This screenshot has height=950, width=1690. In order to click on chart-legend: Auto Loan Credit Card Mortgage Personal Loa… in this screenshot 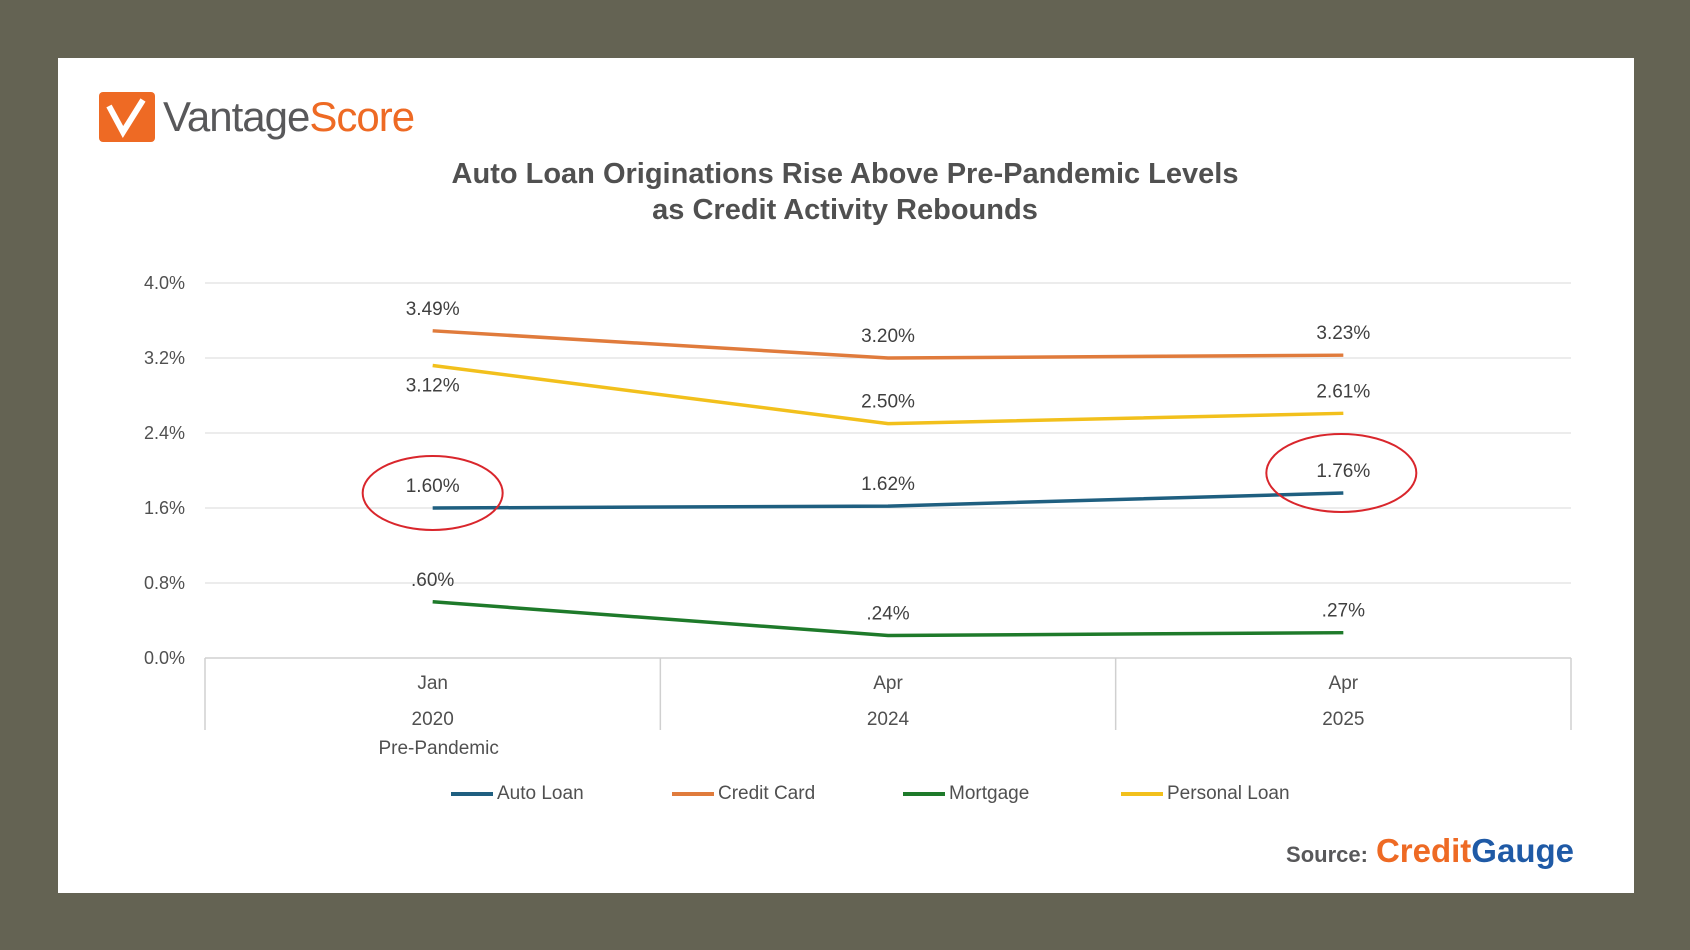, I will do `click(845, 795)`.